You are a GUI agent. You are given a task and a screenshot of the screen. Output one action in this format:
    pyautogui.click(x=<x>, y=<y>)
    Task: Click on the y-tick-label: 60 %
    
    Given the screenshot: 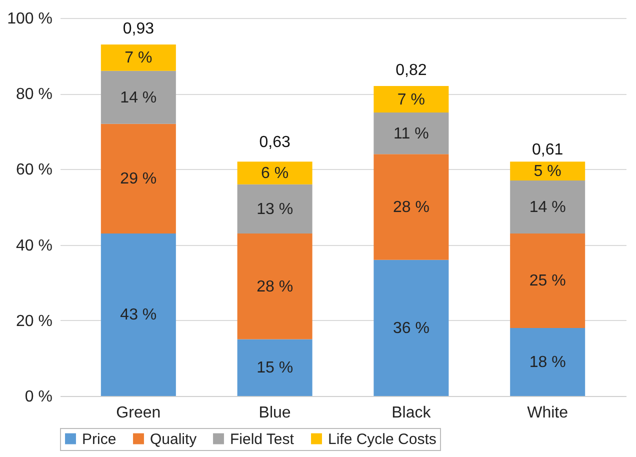 What is the action you would take?
    pyautogui.click(x=34, y=170)
    